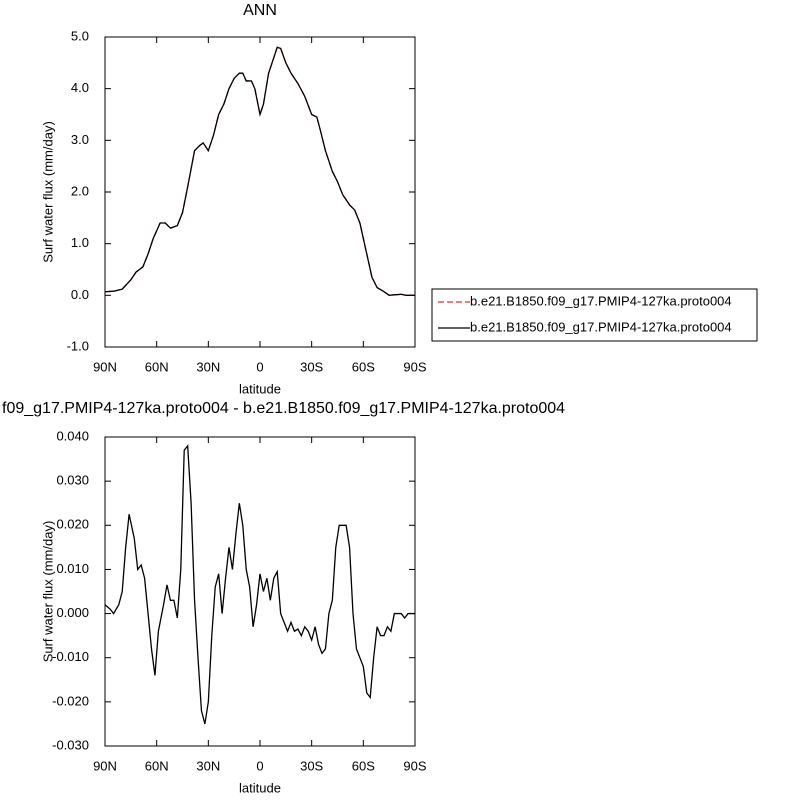  What do you see at coordinates (72, 524) in the screenshot?
I see `y-tick-label: 0.020` at bounding box center [72, 524].